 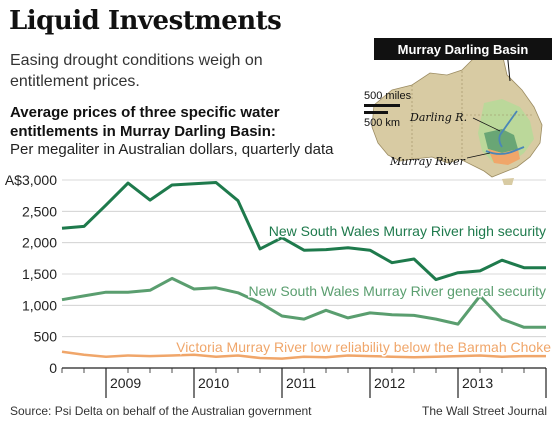 What do you see at coordinates (145, 21) in the screenshot?
I see `headline: Liquid Investments` at bounding box center [145, 21].